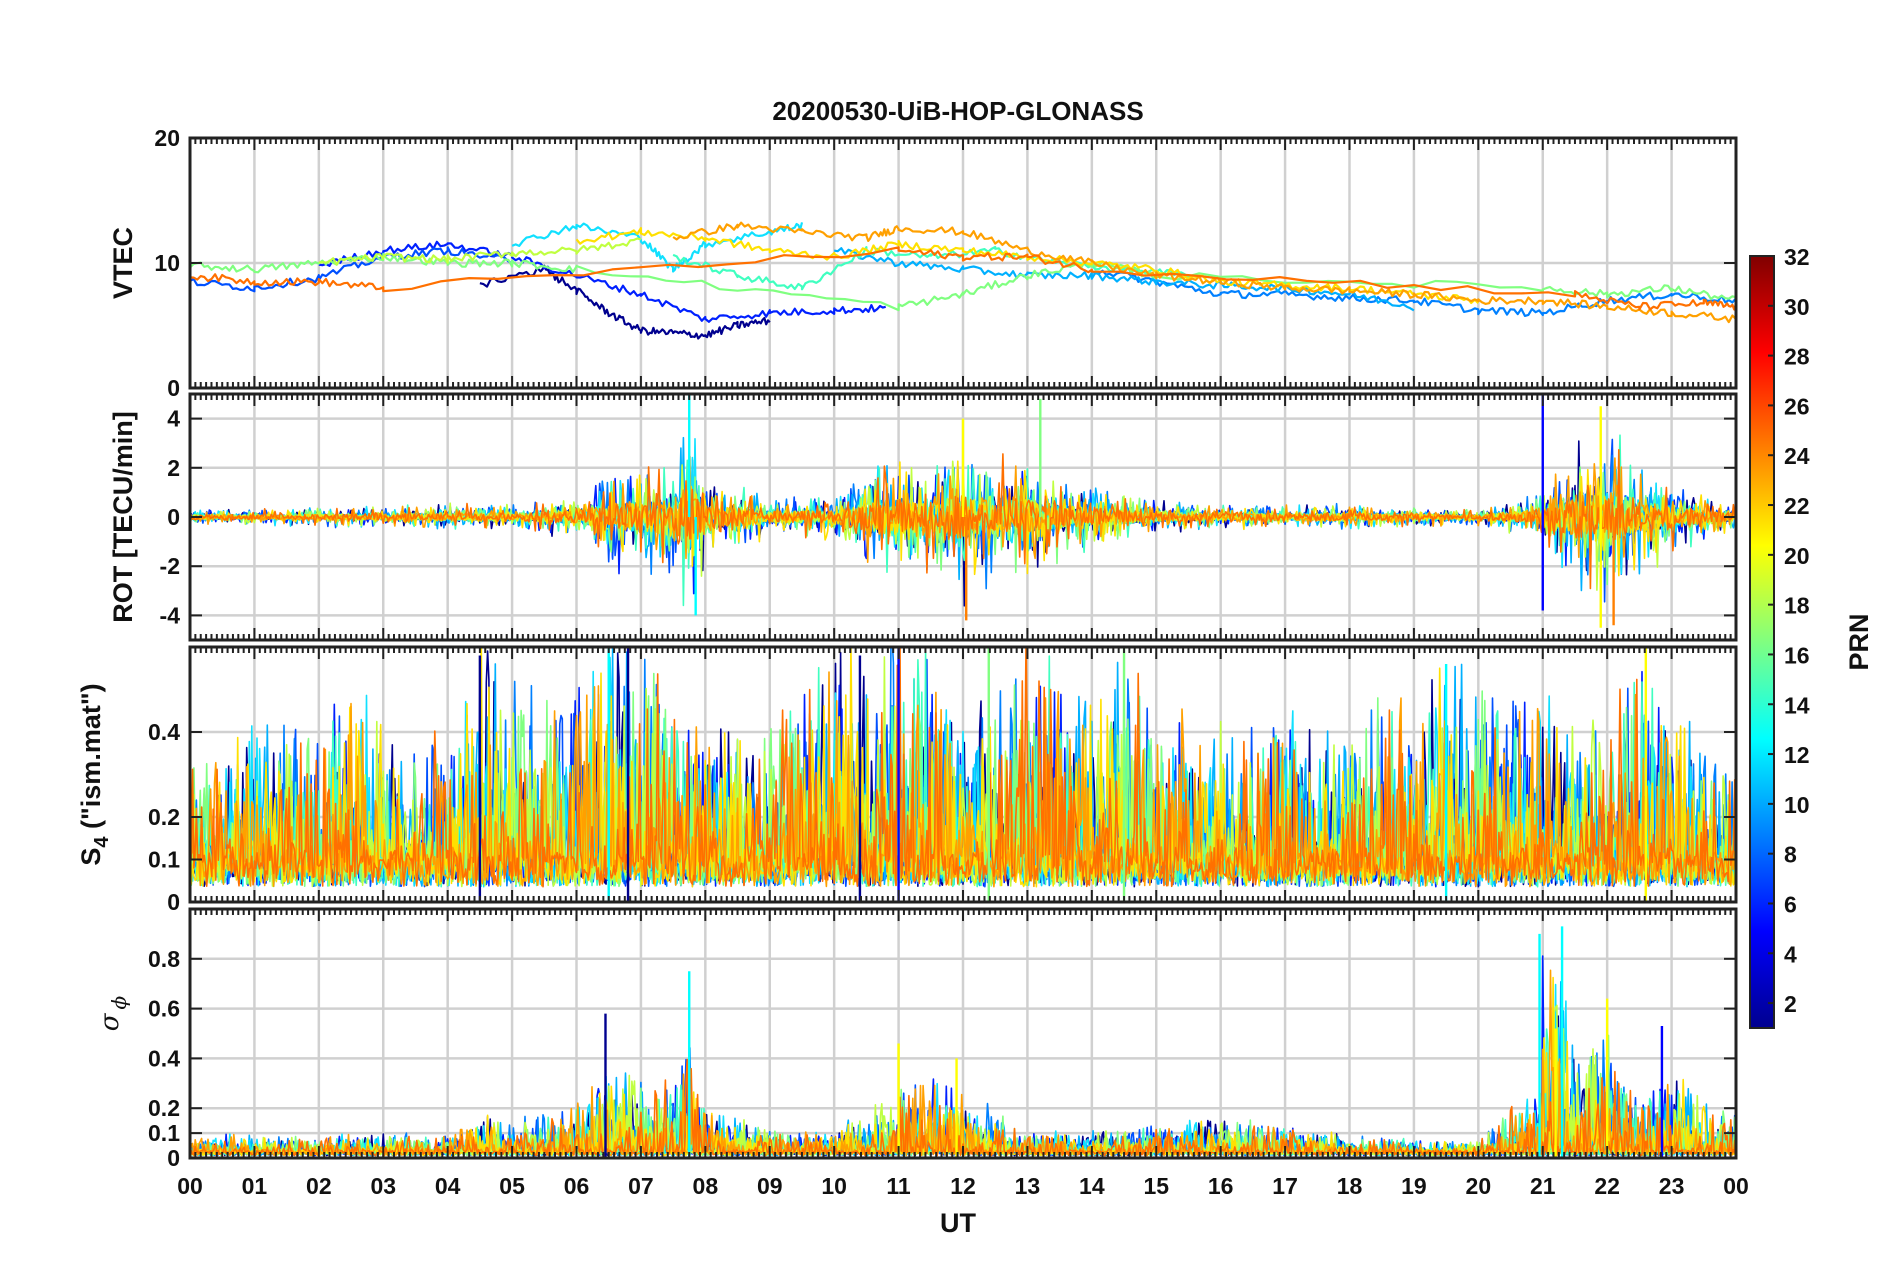 The image size is (1902, 1272). I want to click on x-tick-label: 08, so click(706, 1186).